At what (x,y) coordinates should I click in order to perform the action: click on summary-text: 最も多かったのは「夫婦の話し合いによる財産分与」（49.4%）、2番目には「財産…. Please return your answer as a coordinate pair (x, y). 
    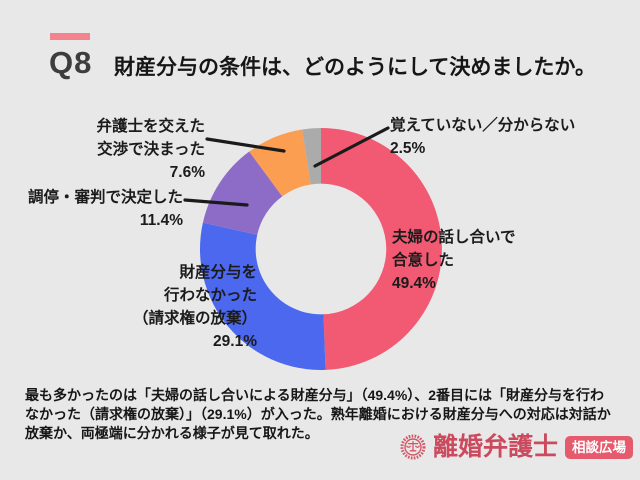
    Looking at the image, I should click on (318, 414).